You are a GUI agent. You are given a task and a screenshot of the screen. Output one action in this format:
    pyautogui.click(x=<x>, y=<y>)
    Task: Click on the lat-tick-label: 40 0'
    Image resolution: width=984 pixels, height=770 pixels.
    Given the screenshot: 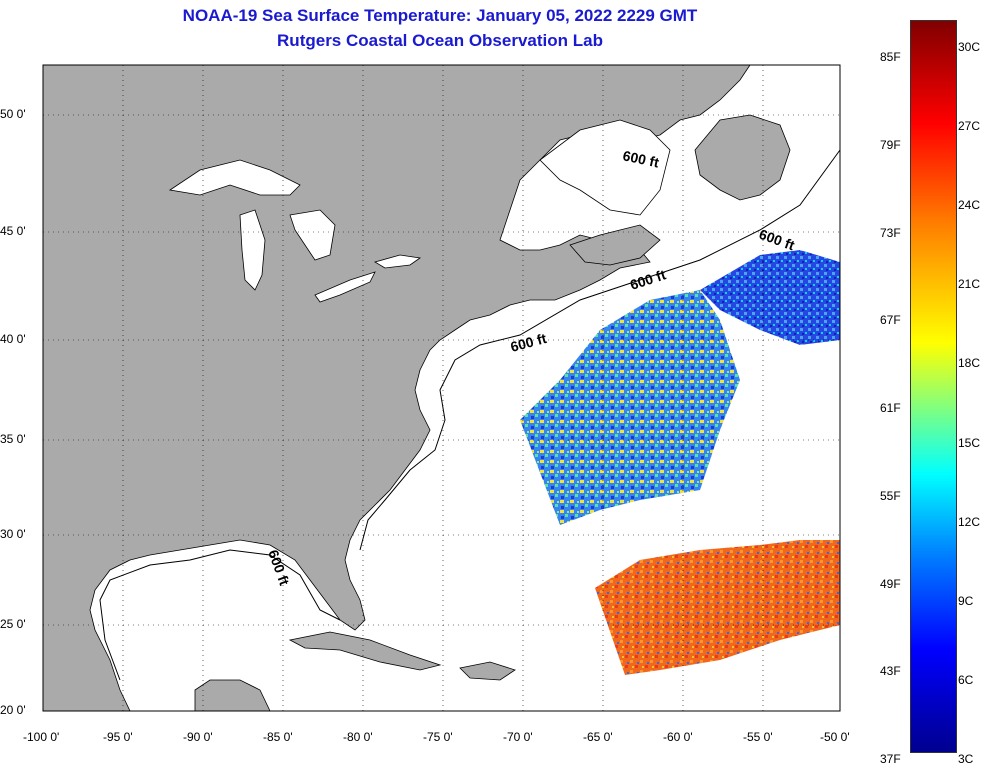 What is the action you would take?
    pyautogui.click(x=13, y=339)
    